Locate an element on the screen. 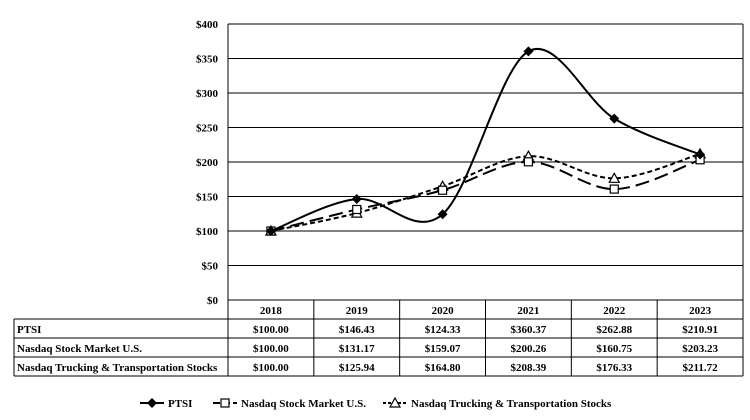 This screenshot has height=420, width=750. table-cell-value: $200.26 is located at coordinates (529, 349).